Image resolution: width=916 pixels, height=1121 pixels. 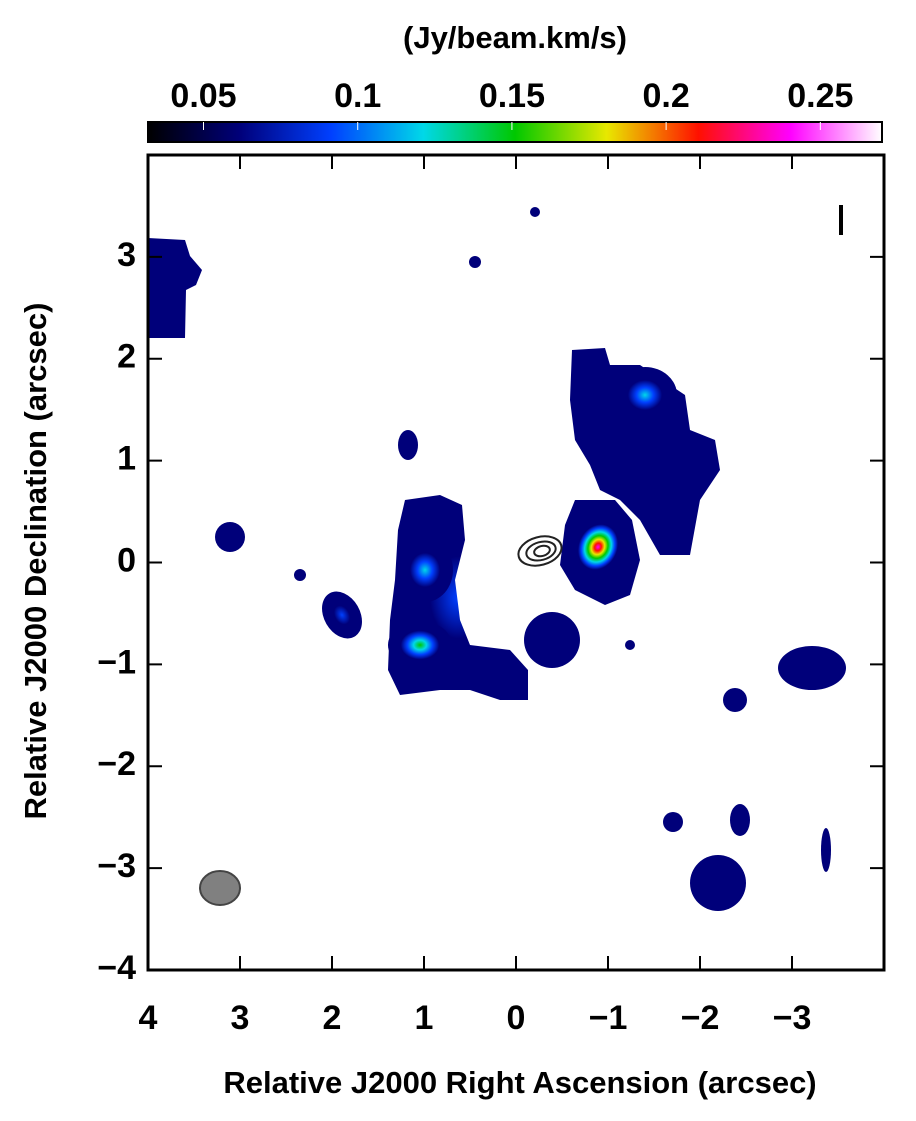 I want to click on y-tick-label: 2, so click(x=126, y=357).